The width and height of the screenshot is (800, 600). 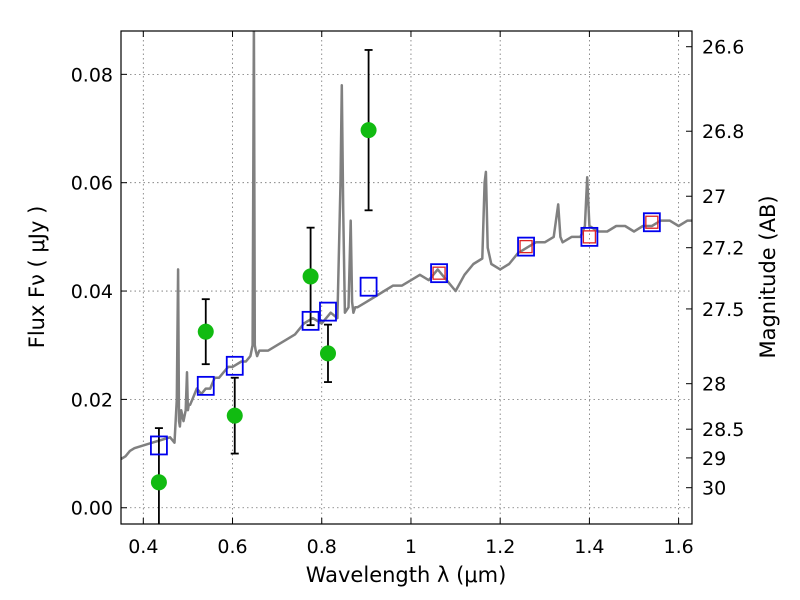 I want to click on mag-tick-label: 27.2, so click(x=723, y=249).